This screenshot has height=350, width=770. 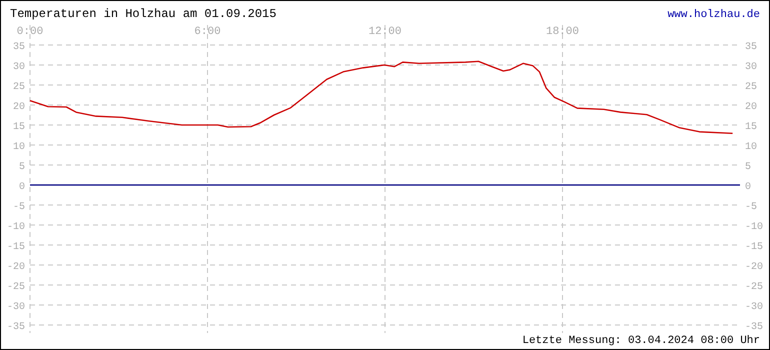 What do you see at coordinates (18, 87) in the screenshot?
I see `y-tick-label: 25` at bounding box center [18, 87].